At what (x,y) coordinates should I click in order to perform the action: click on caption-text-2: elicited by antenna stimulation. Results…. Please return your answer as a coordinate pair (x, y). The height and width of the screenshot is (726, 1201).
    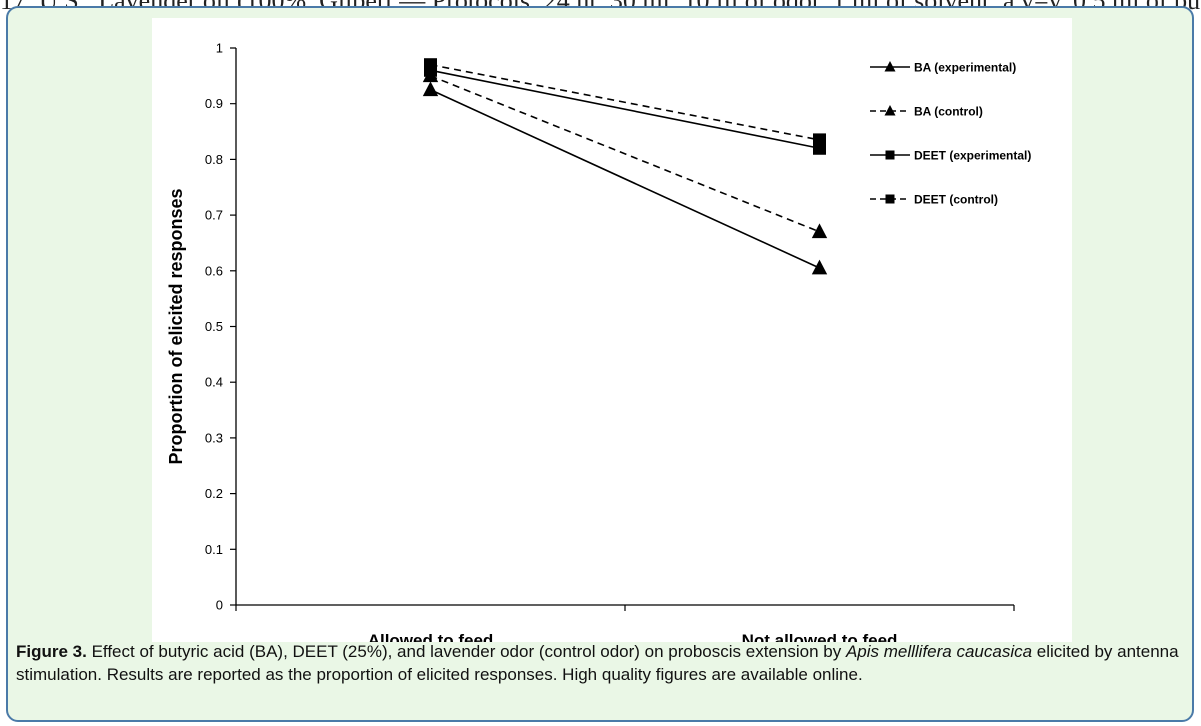
    Looking at the image, I should click on (597, 663).